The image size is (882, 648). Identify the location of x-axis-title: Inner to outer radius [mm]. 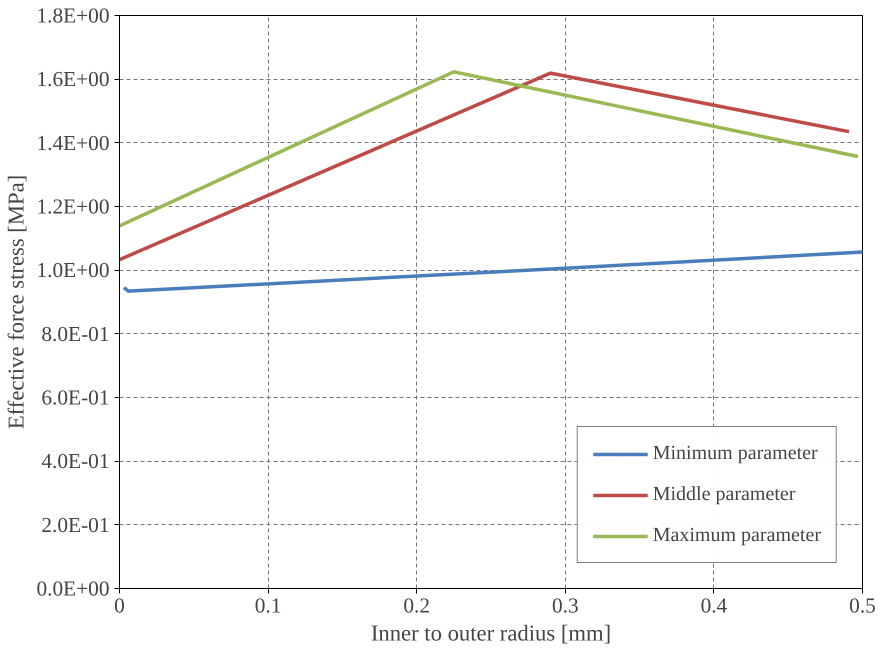
(491, 633).